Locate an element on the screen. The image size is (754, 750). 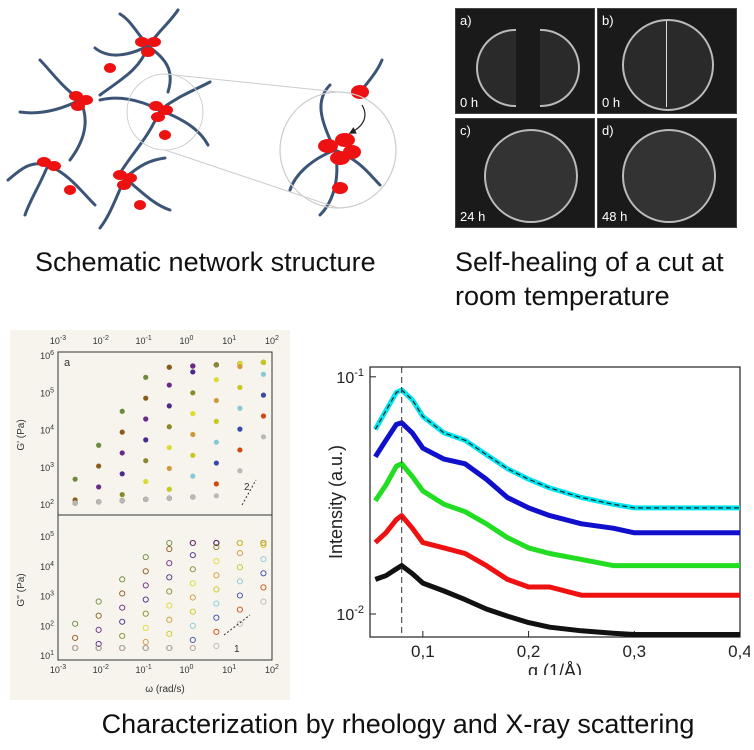
top-x-tick-label: 10⁻² is located at coordinates (101, 340).